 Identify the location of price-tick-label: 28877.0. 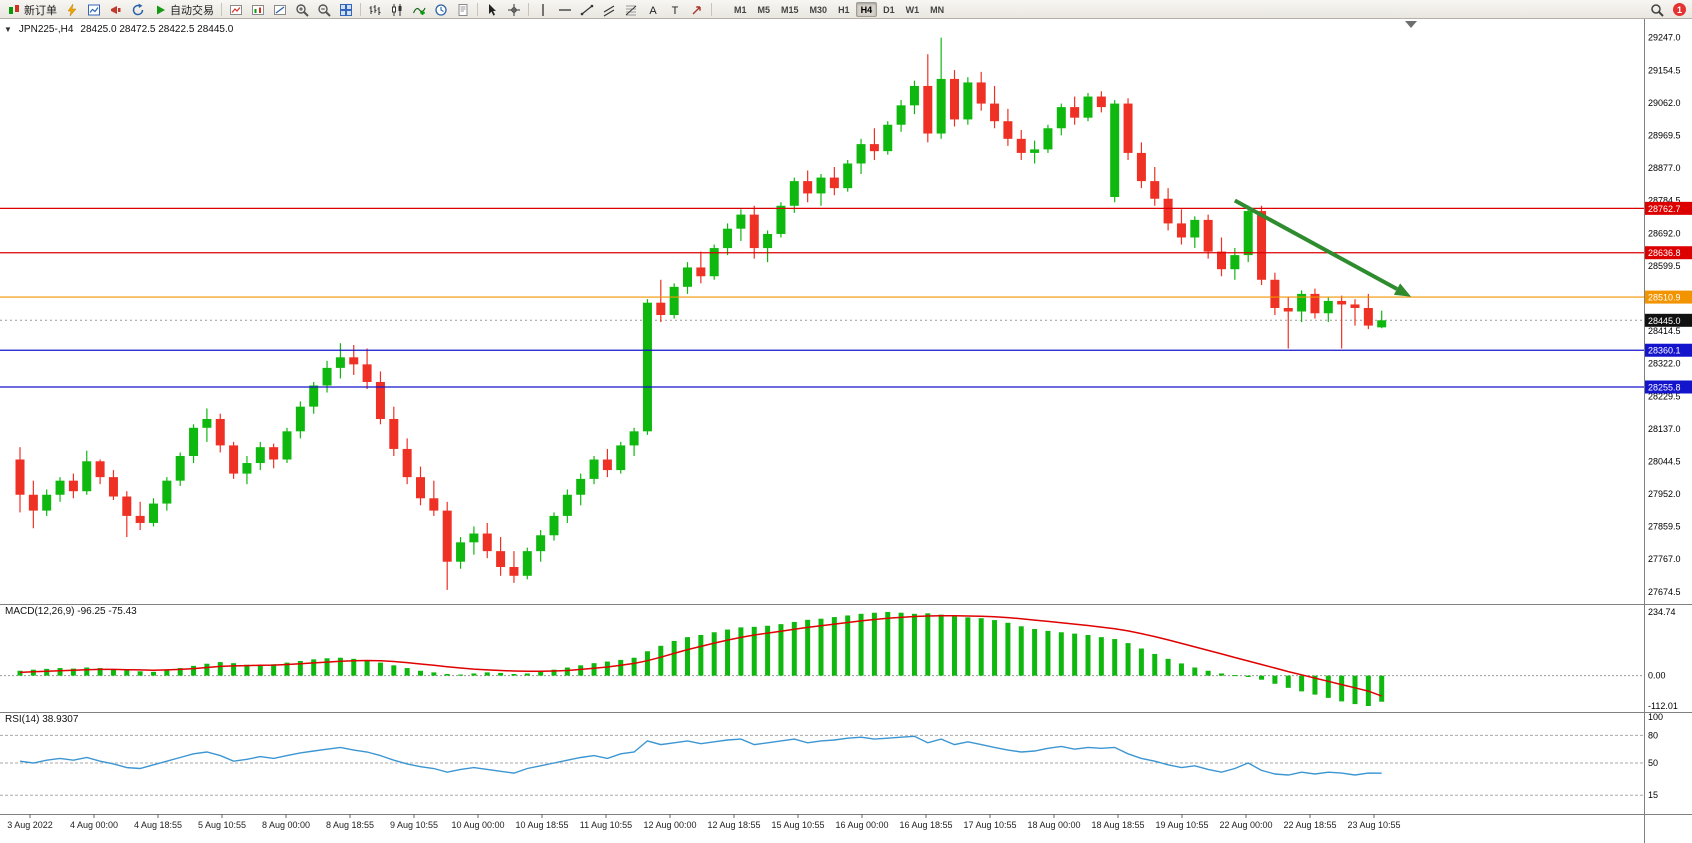
(1664, 168).